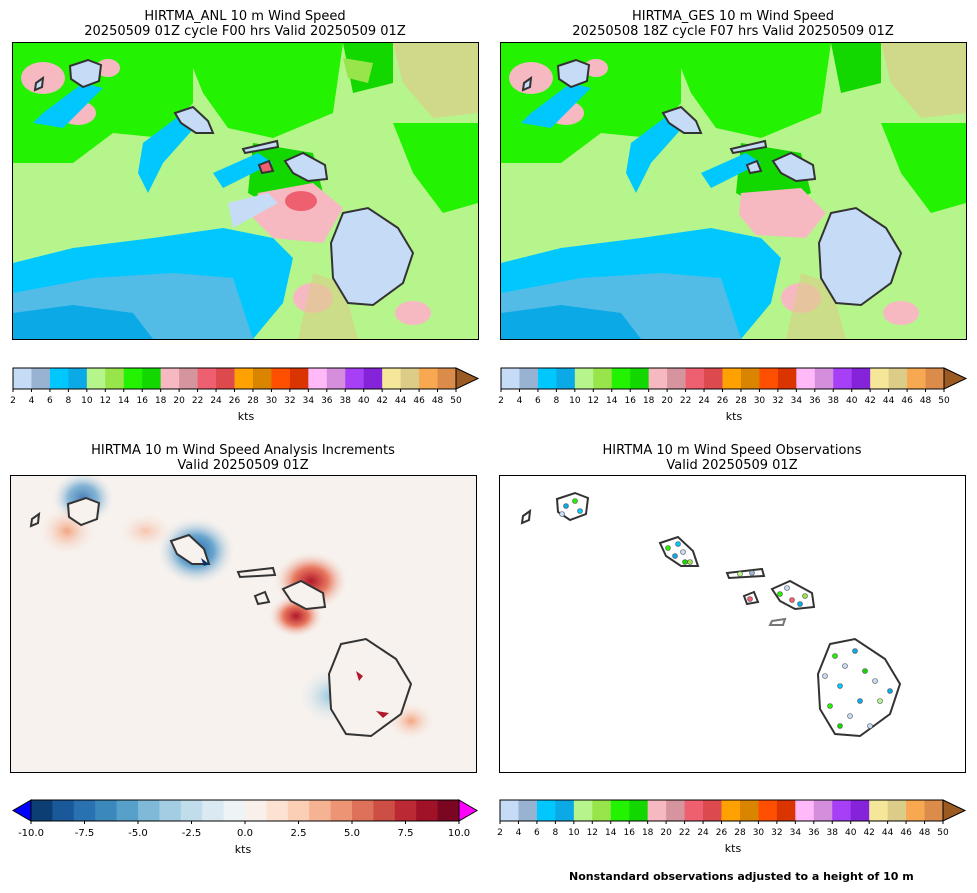  What do you see at coordinates (869, 401) in the screenshot?
I see `colorbar-tick-label: 42` at bounding box center [869, 401].